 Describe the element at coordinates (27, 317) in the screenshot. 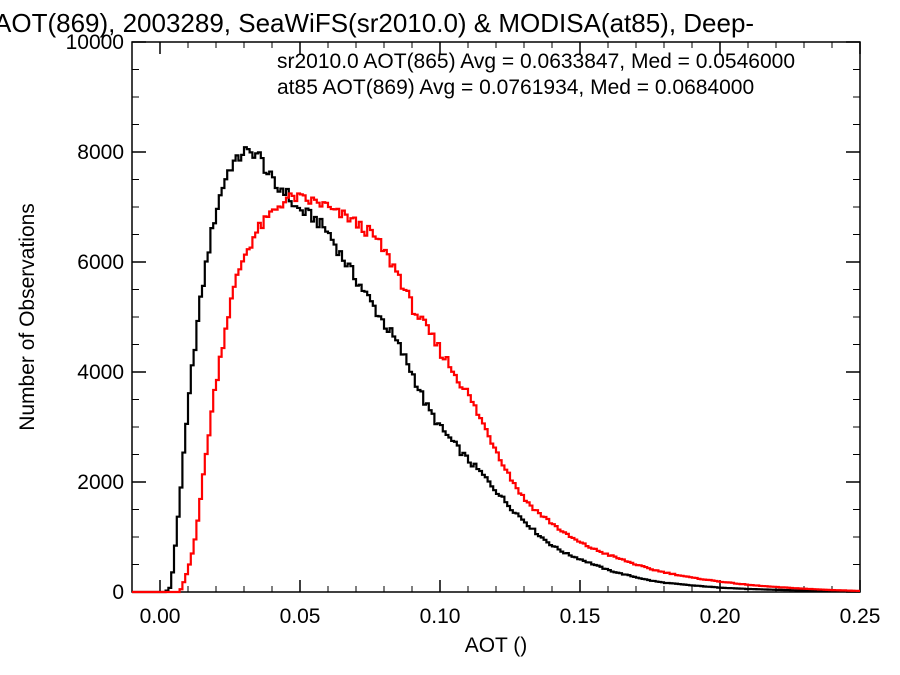

I see `y-axis-label: Number of Observations` at that location.